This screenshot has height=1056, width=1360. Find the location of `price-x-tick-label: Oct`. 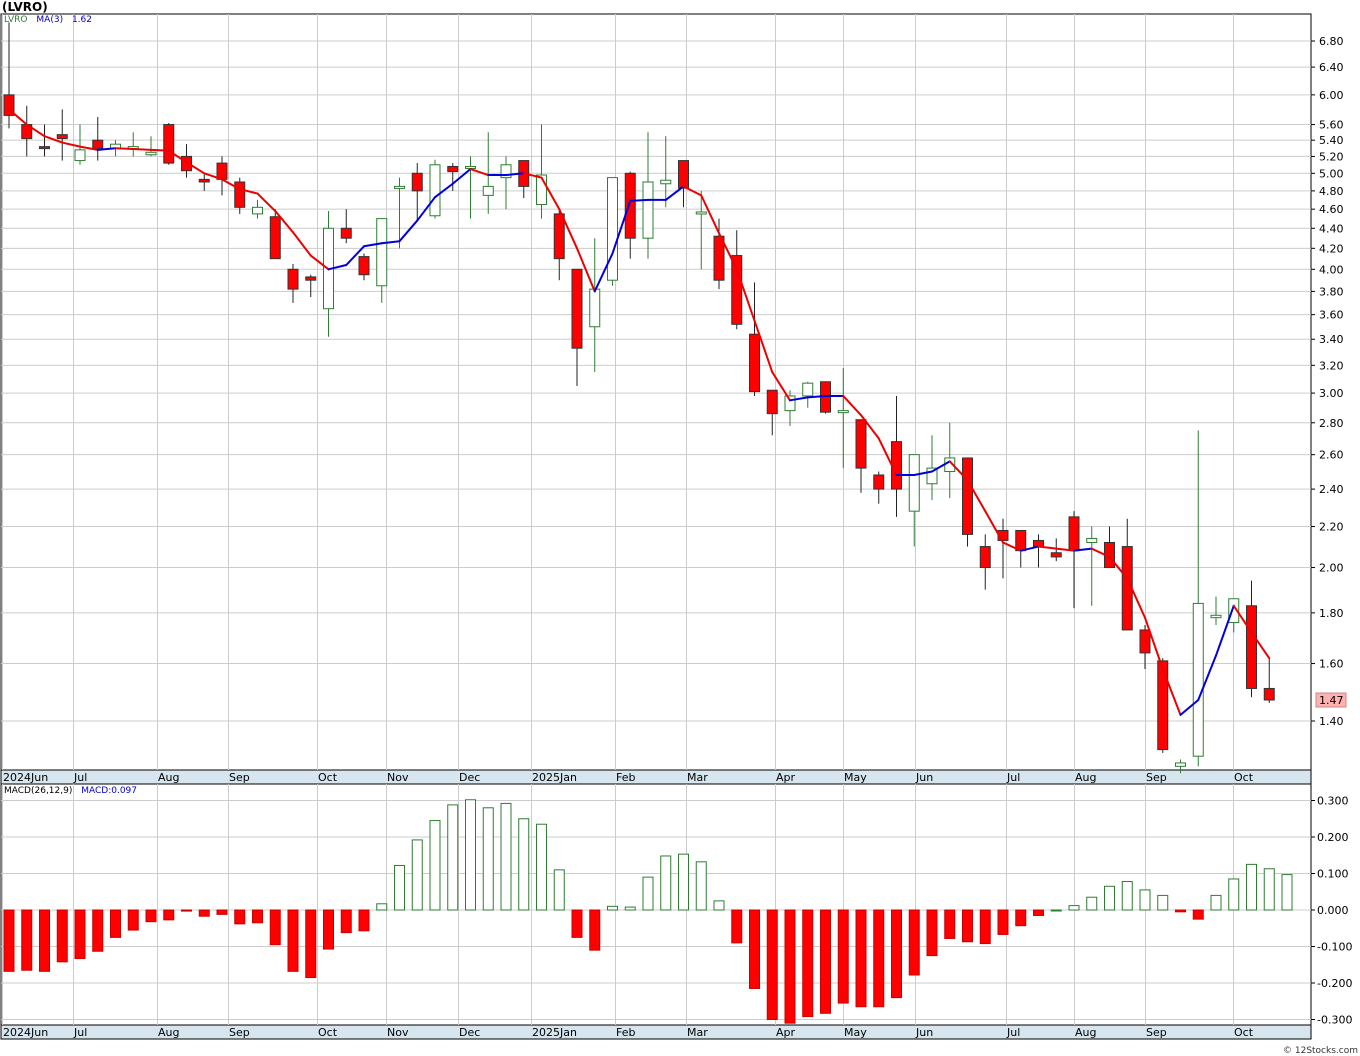

price-x-tick-label: Oct is located at coordinates (1244, 777).